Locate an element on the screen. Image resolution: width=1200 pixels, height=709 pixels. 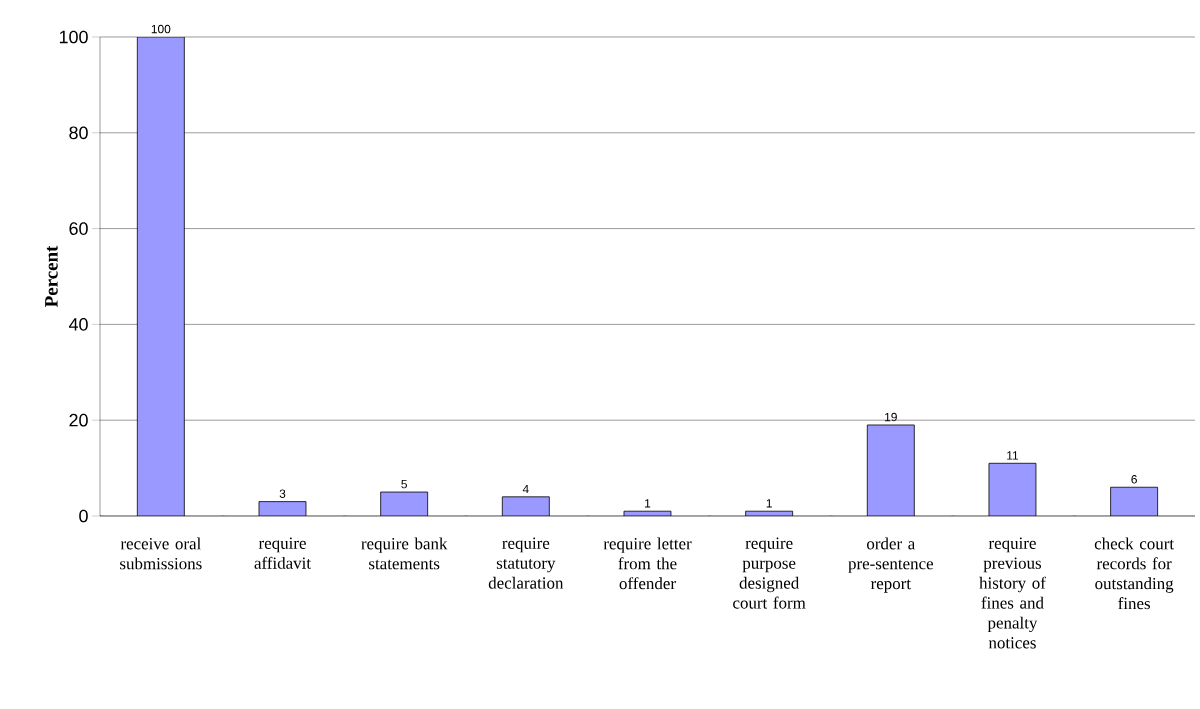
y-tick-label: 40 is located at coordinates (78, 324).